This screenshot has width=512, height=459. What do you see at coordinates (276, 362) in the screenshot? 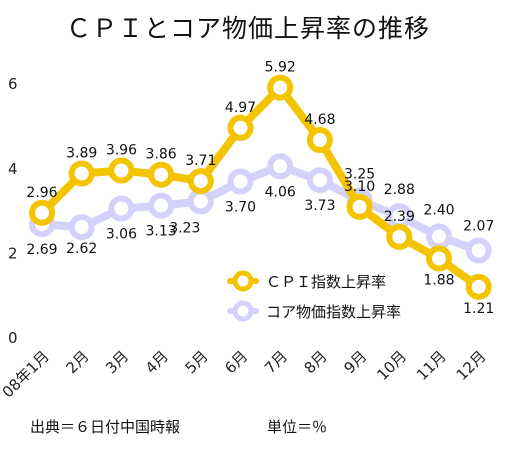
I see `x-tick-label: 7月` at bounding box center [276, 362].